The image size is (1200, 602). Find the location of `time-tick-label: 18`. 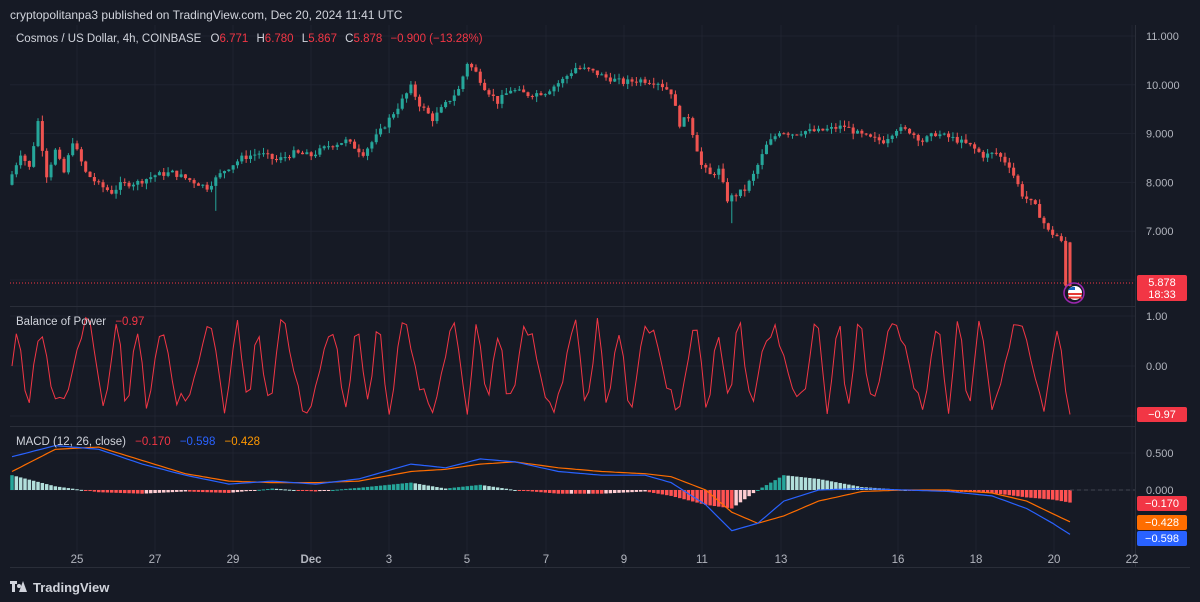

time-tick-label: 18 is located at coordinates (976, 560).